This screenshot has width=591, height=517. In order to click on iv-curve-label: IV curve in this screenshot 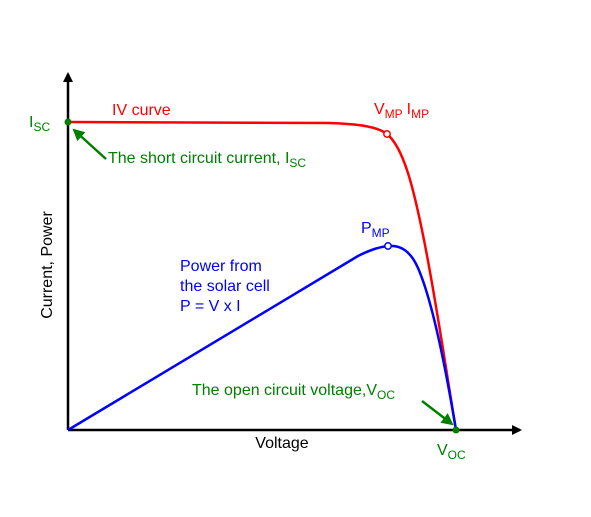, I will do `click(141, 110)`.